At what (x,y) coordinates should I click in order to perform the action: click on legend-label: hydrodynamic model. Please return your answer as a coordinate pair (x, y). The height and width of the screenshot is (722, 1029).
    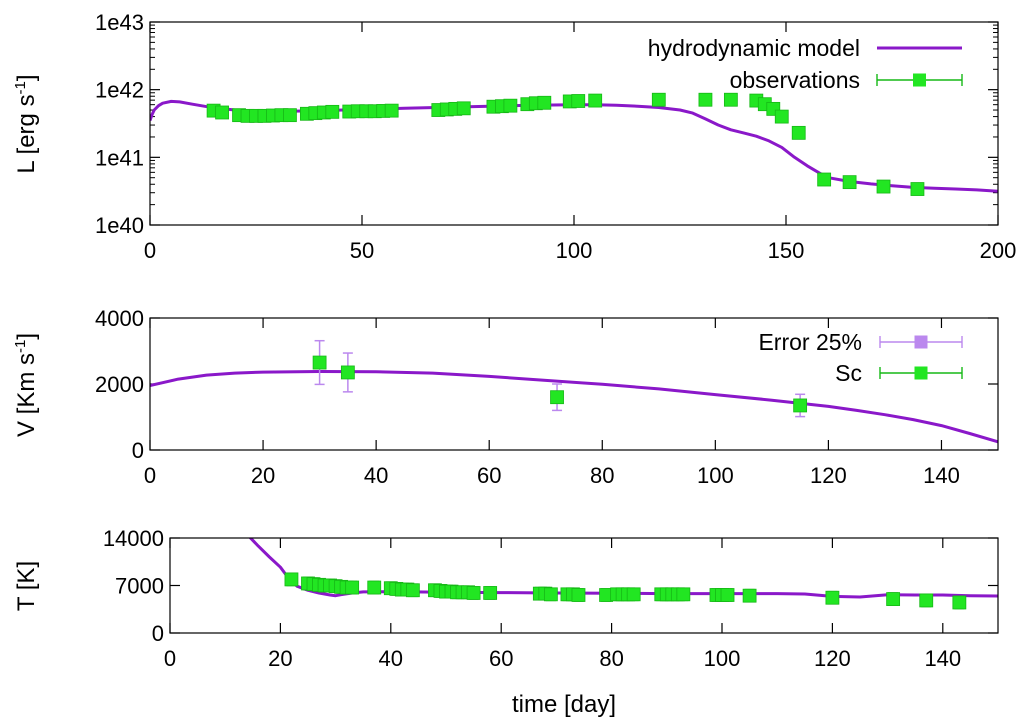
    Looking at the image, I should click on (754, 48).